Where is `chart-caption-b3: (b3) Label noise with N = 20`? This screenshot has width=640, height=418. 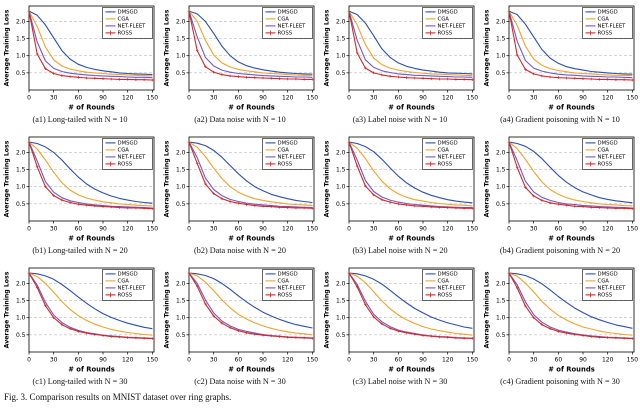 chart-caption-b3: (b3) Label noise with N = 20 is located at coordinates (400, 250).